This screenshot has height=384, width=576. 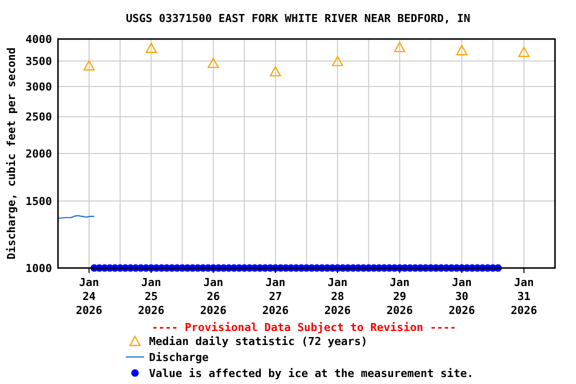 I want to click on x-tick-label: Jan 25 2026, so click(x=151, y=296).